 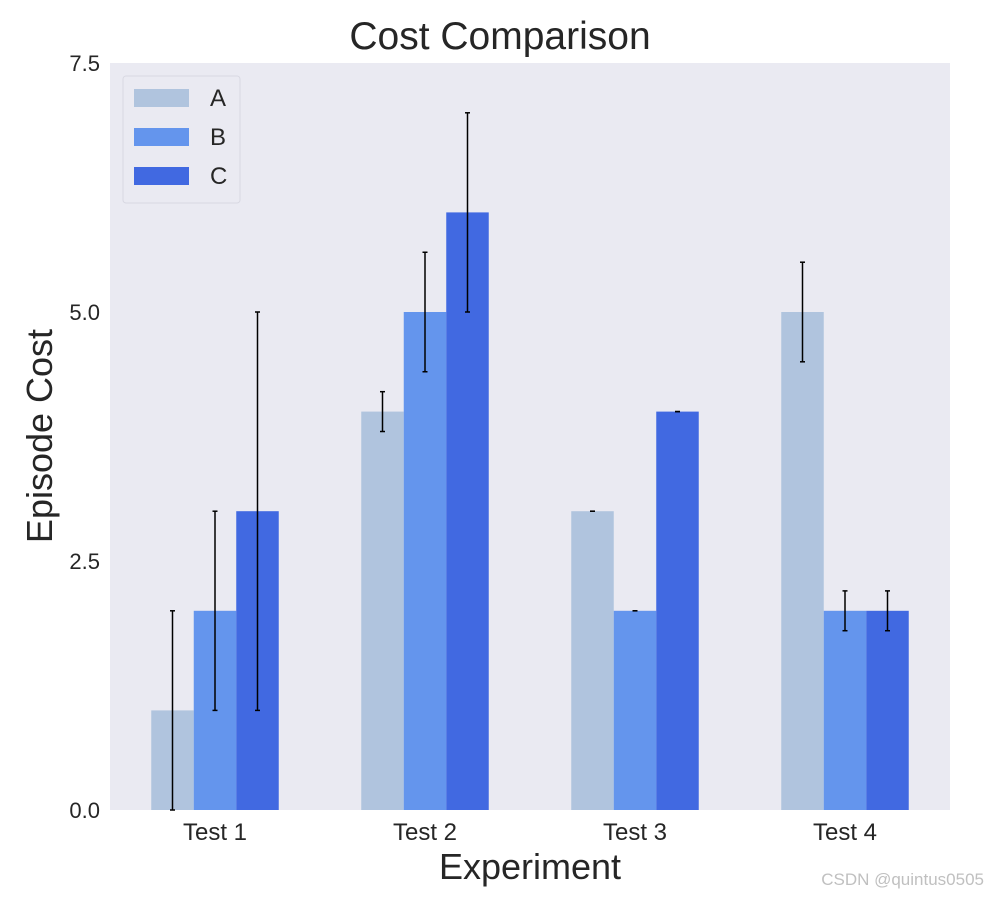 What do you see at coordinates (84, 561) in the screenshot?
I see `y-tick-label: 2.5` at bounding box center [84, 561].